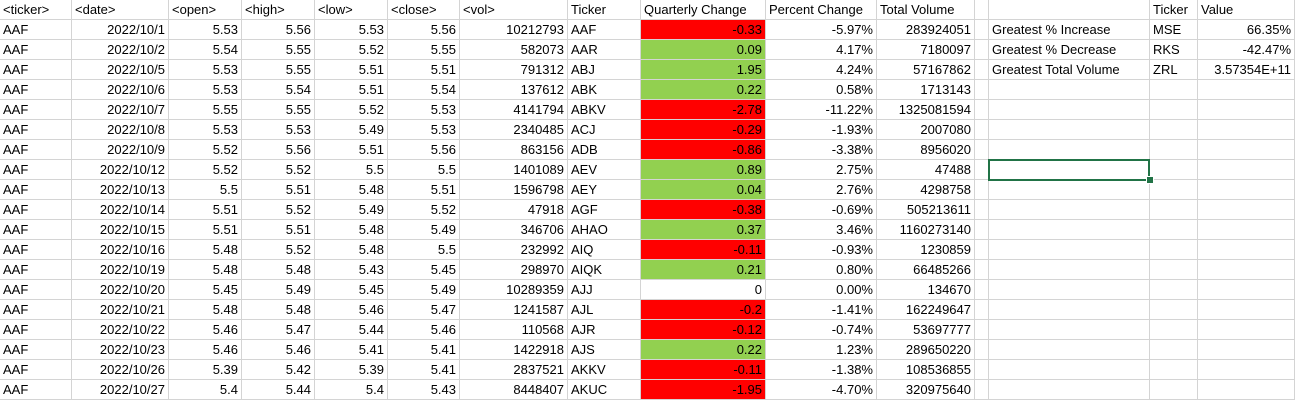 The image size is (1295, 402). Describe the element at coordinates (424, 330) in the screenshot. I see `raw-close-cell: 5.46` at that location.